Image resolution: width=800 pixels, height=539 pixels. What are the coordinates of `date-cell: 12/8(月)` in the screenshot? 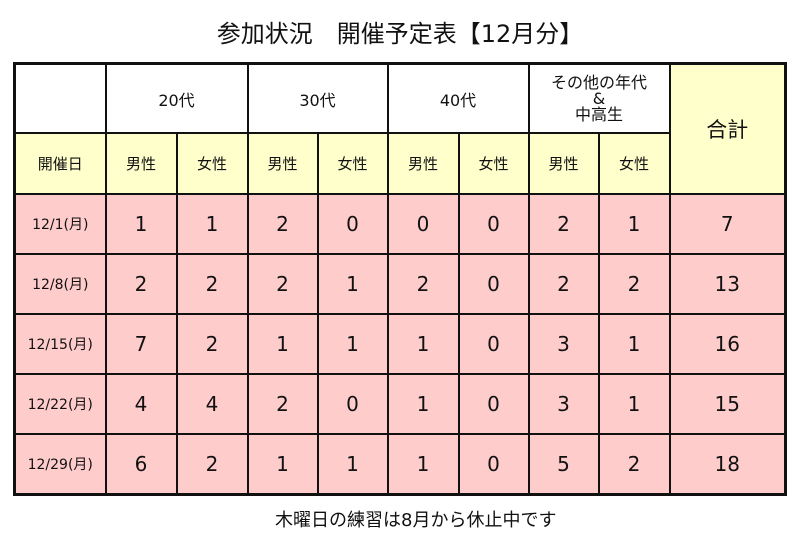 It's located at (60, 284).